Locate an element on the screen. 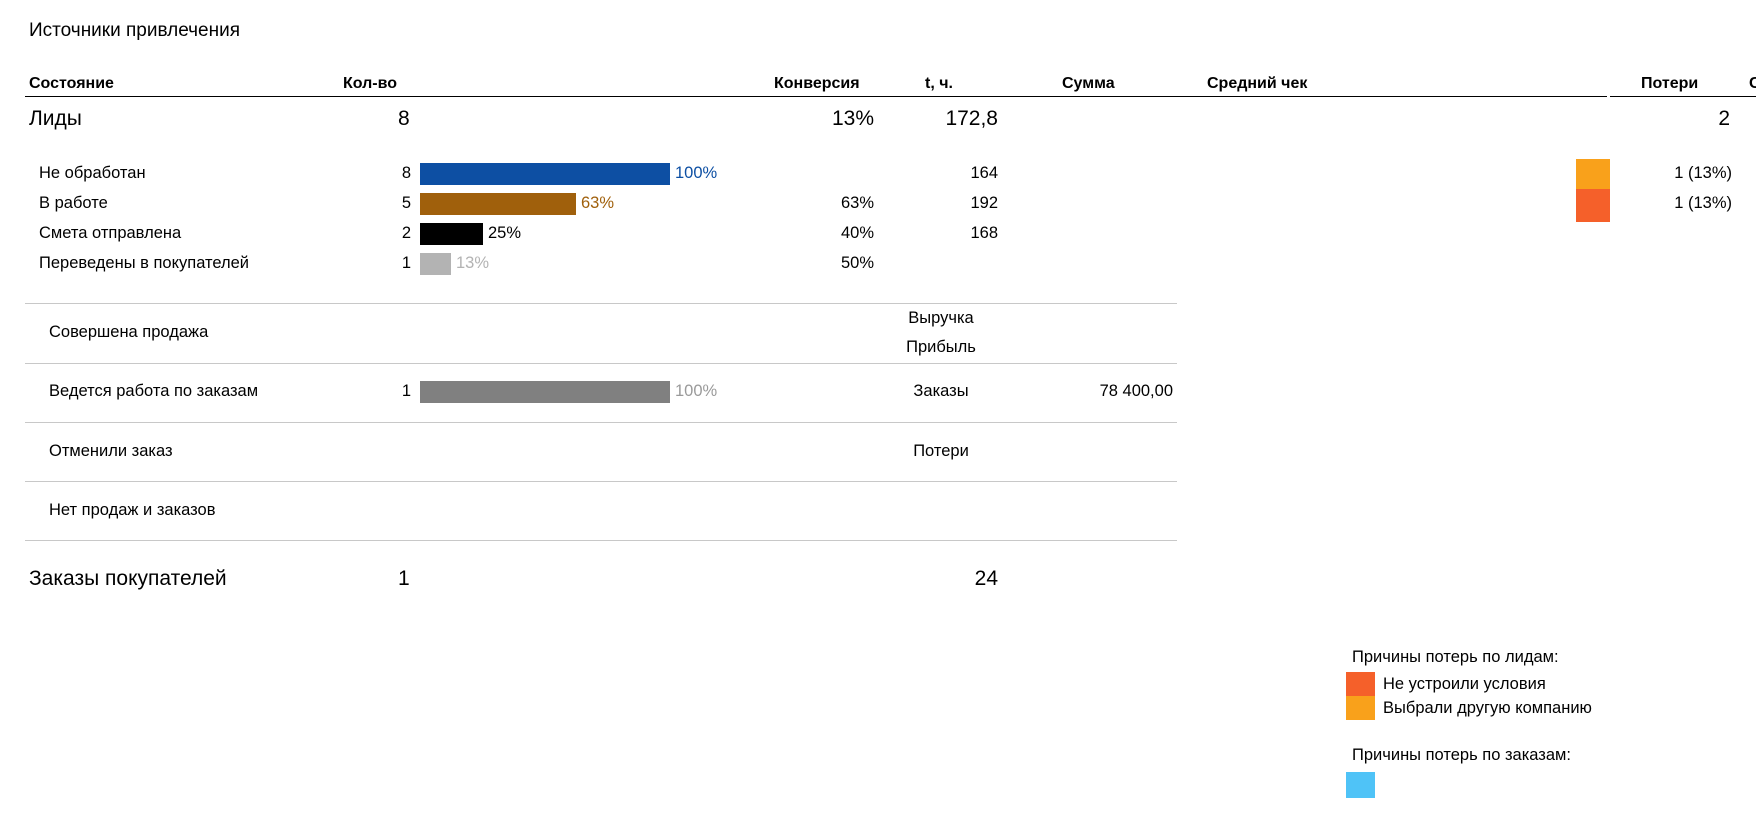 Image resolution: width=1756 pixels, height=822 pixels. legend-lead-label: Не устроили условия is located at coordinates (1464, 684).